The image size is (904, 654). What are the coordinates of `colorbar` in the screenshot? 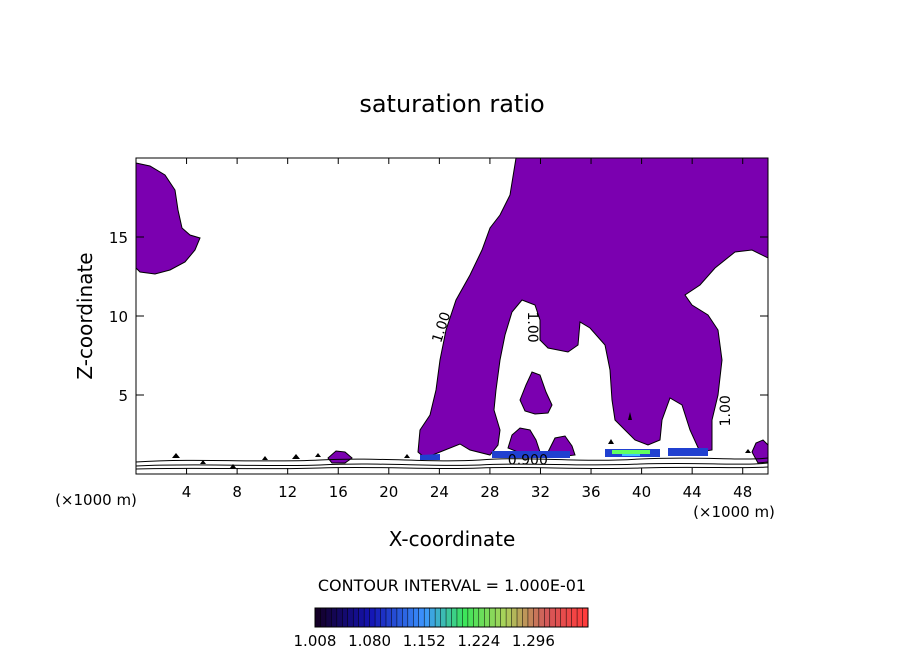 It's located at (451, 617).